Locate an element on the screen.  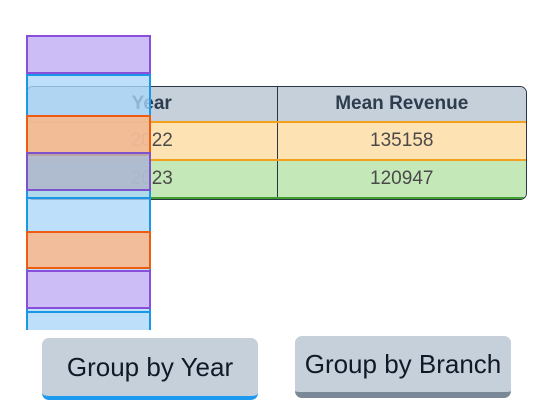
cell-mean-revenue: 120947 is located at coordinates (401, 179).